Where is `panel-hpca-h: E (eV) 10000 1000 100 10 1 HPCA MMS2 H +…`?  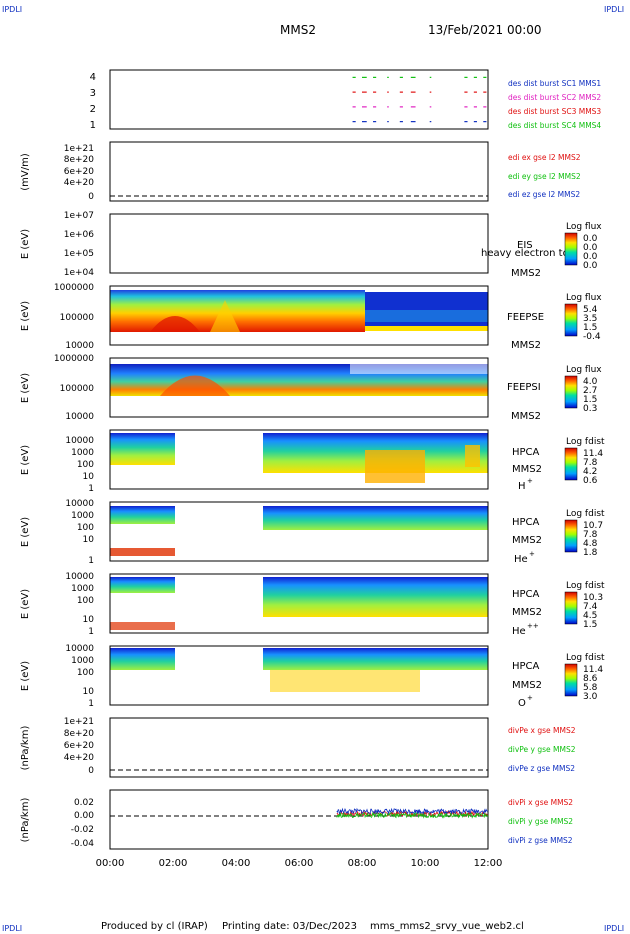
panel-hpca-h: E (eV) 10000 1000 100 10 1 HPCA MMS2 H +… is located at coordinates (312, 461).